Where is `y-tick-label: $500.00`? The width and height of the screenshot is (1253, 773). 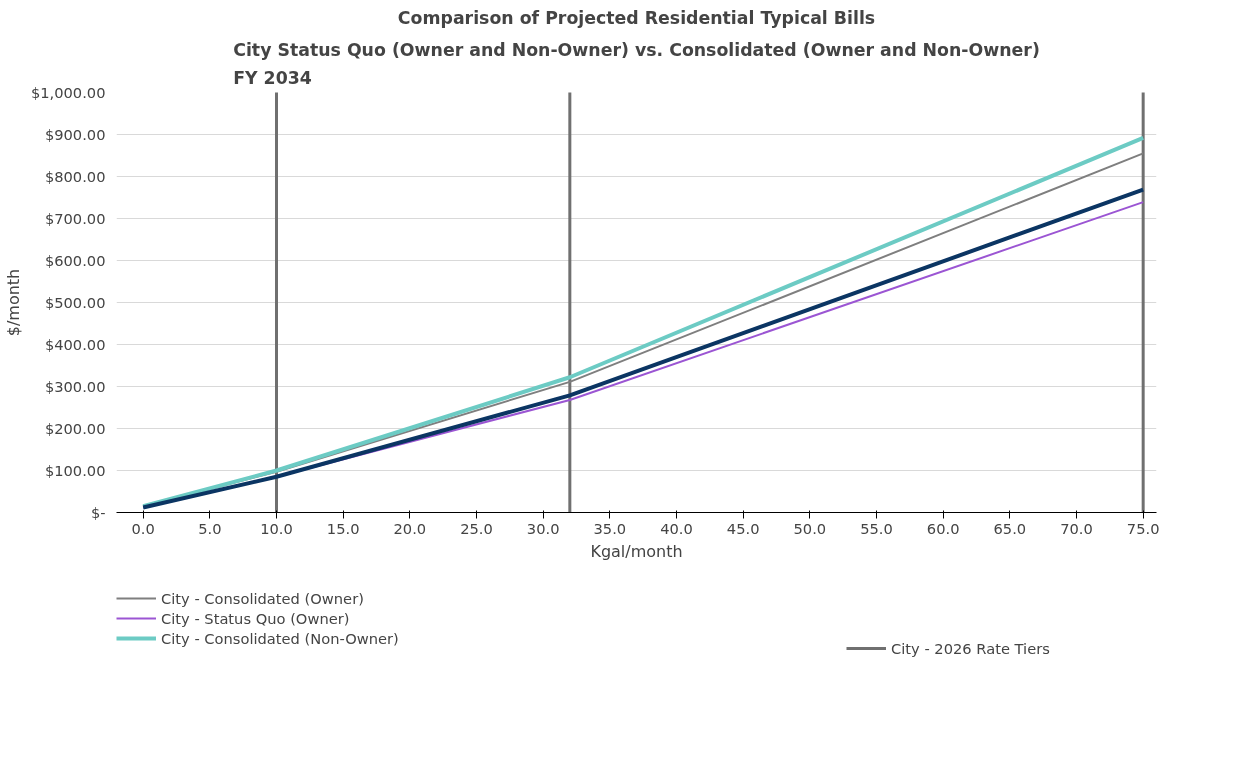 y-tick-label: $500.00 is located at coordinates (75, 302).